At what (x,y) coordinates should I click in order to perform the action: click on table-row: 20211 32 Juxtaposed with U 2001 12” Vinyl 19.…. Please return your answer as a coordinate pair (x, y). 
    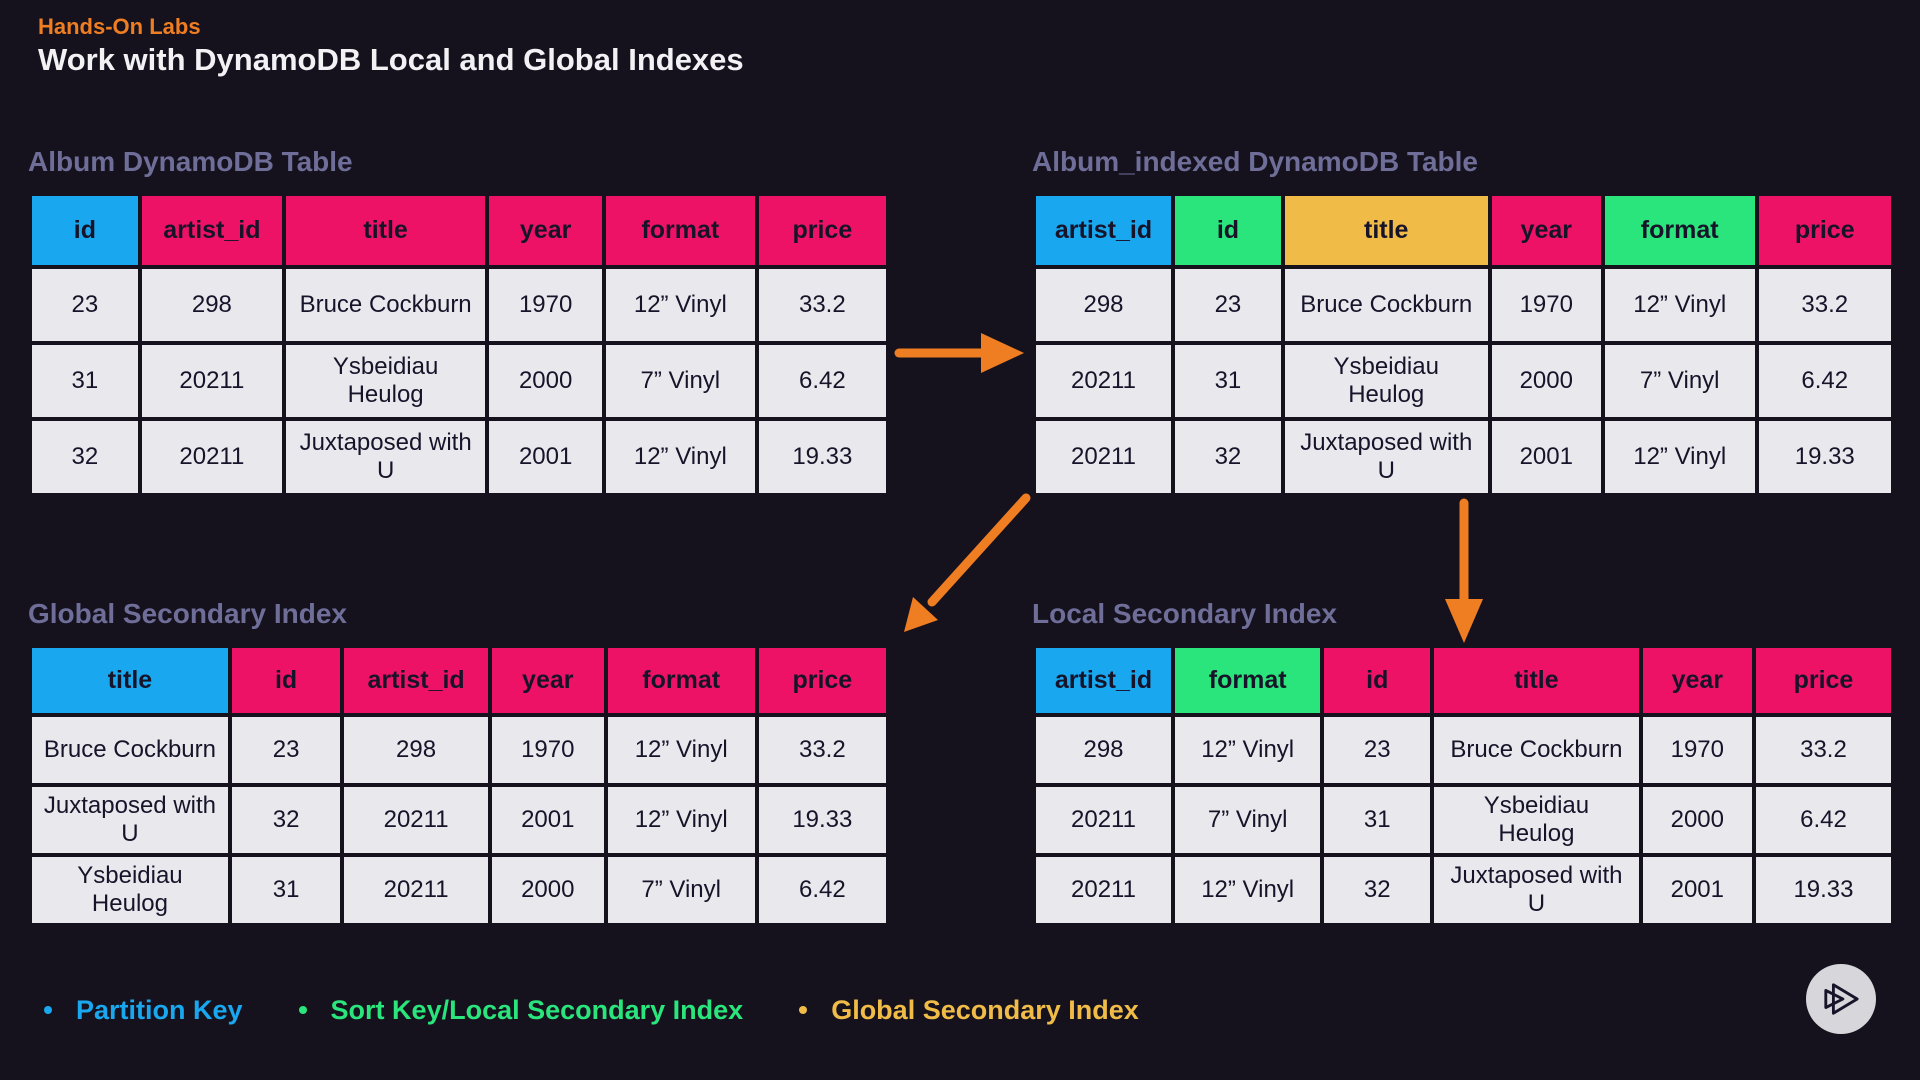
    Looking at the image, I should click on (1463, 457).